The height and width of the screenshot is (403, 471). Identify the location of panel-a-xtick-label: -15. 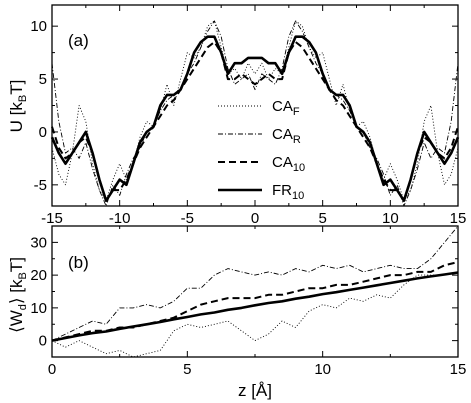
(52, 218).